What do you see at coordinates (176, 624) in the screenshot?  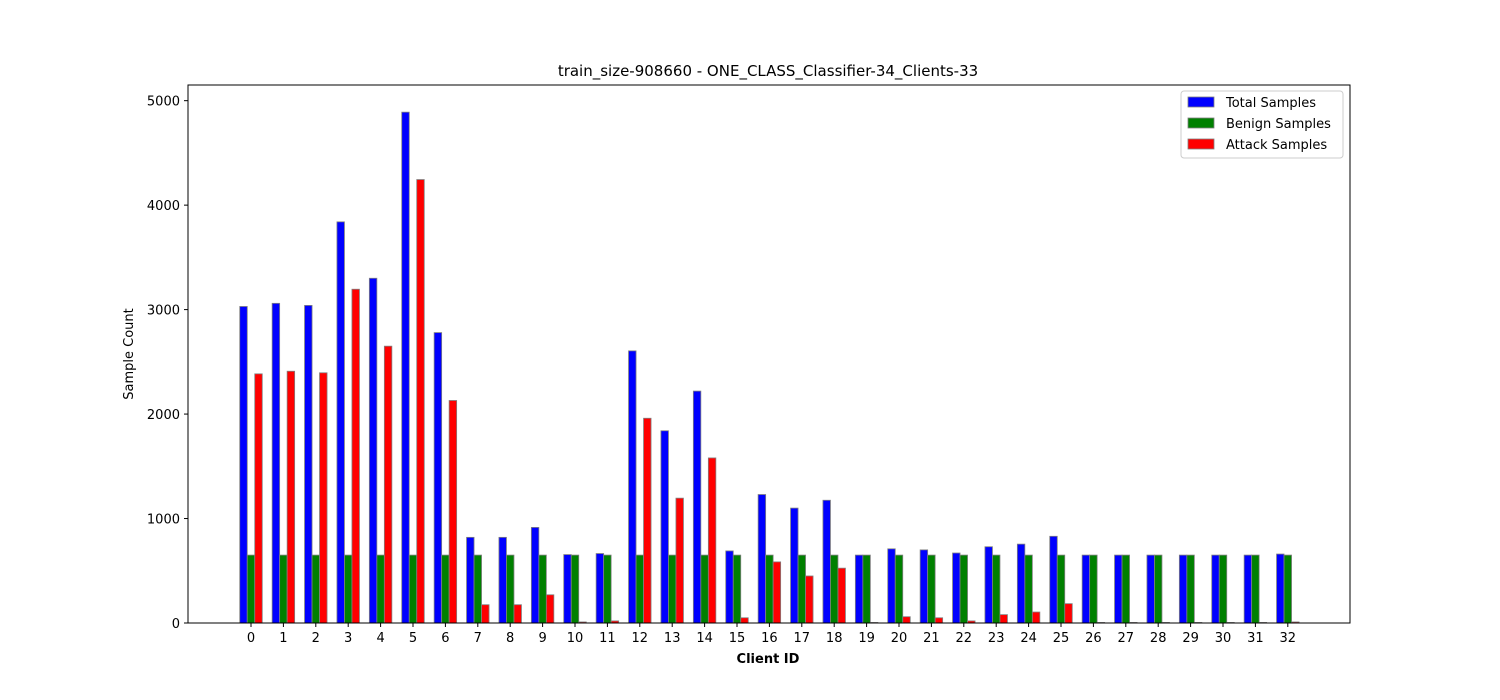 I see `y-tick-label-0: 0` at bounding box center [176, 624].